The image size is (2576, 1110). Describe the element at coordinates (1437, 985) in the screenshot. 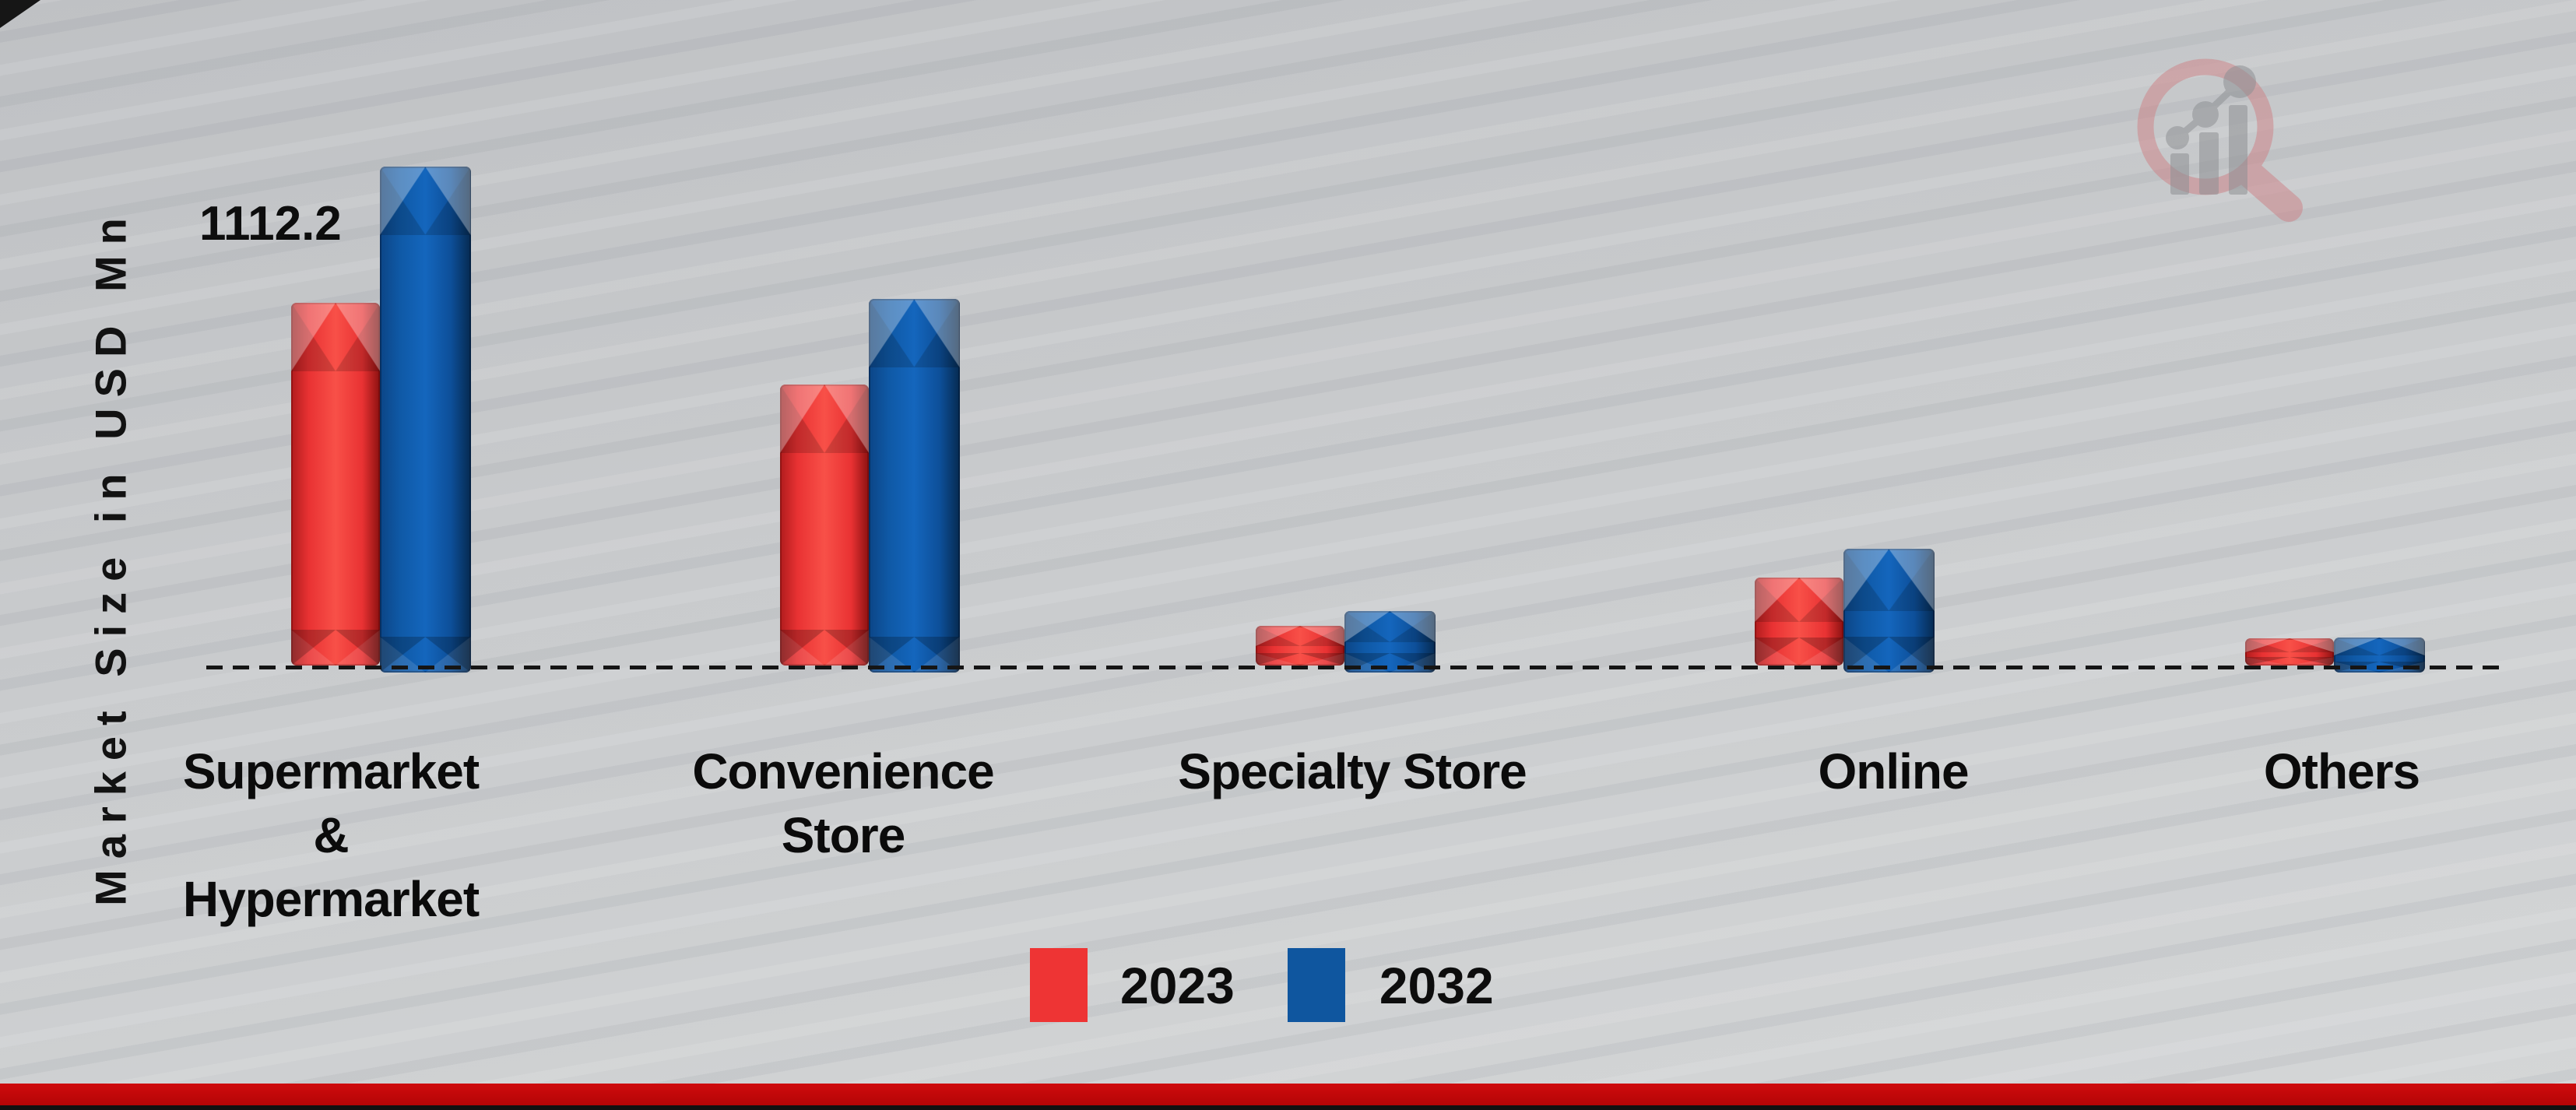

I see `legend-label-2032: 2032` at that location.